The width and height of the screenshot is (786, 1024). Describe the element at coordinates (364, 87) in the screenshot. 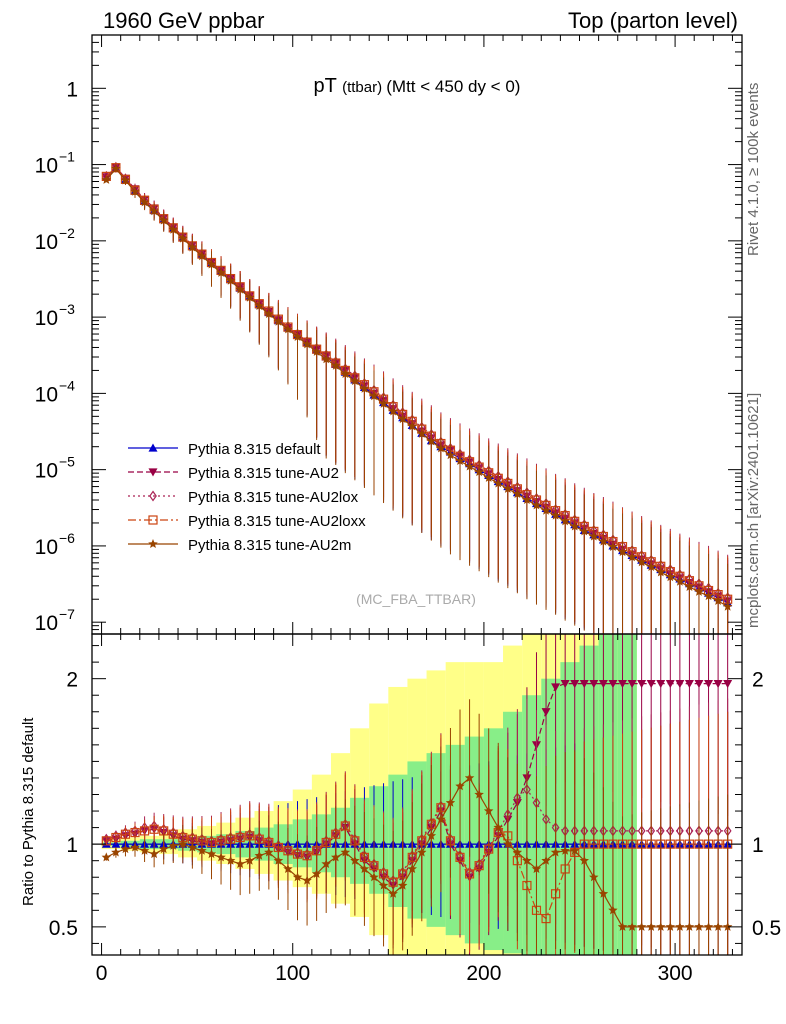

I see `chart-title-small: (ttbar)` at that location.